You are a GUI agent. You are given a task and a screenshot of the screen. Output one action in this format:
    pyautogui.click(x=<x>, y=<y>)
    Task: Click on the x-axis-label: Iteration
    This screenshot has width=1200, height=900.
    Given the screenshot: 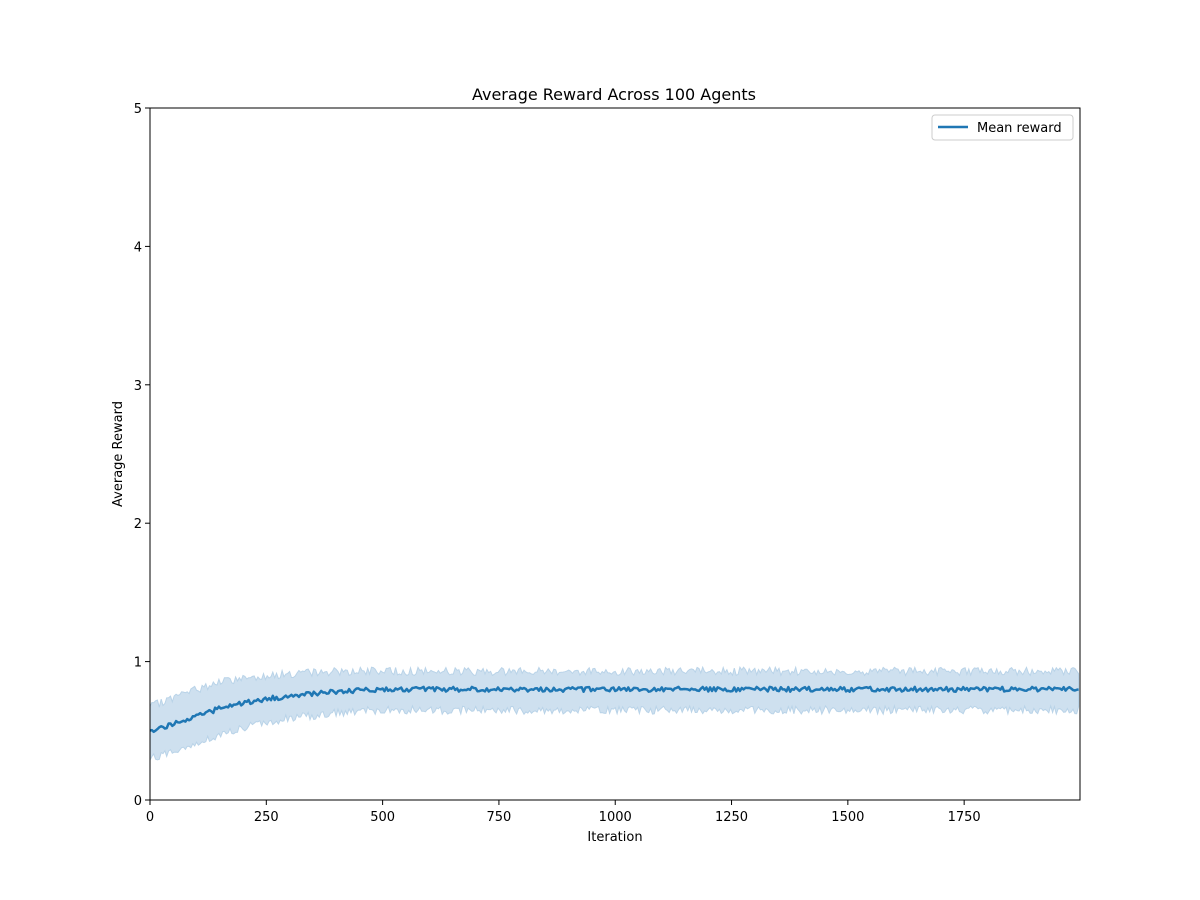 What is the action you would take?
    pyautogui.click(x=614, y=837)
    